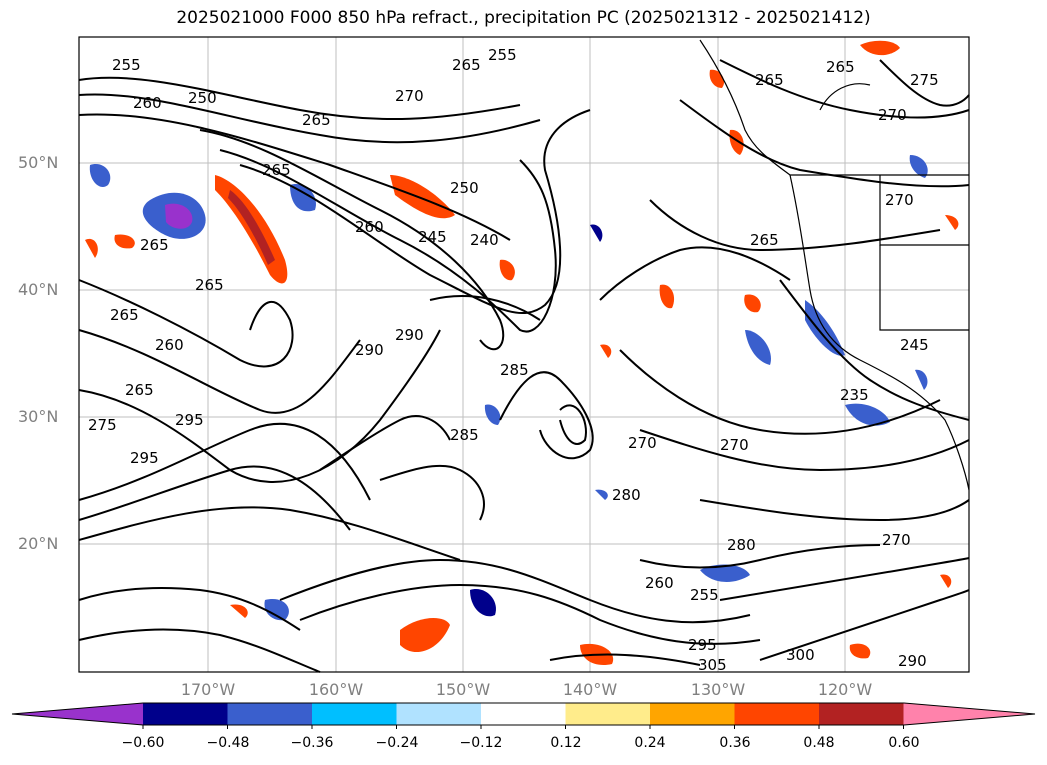  What do you see at coordinates (854, 395) in the screenshot?
I see `contour-label: 235` at bounding box center [854, 395].